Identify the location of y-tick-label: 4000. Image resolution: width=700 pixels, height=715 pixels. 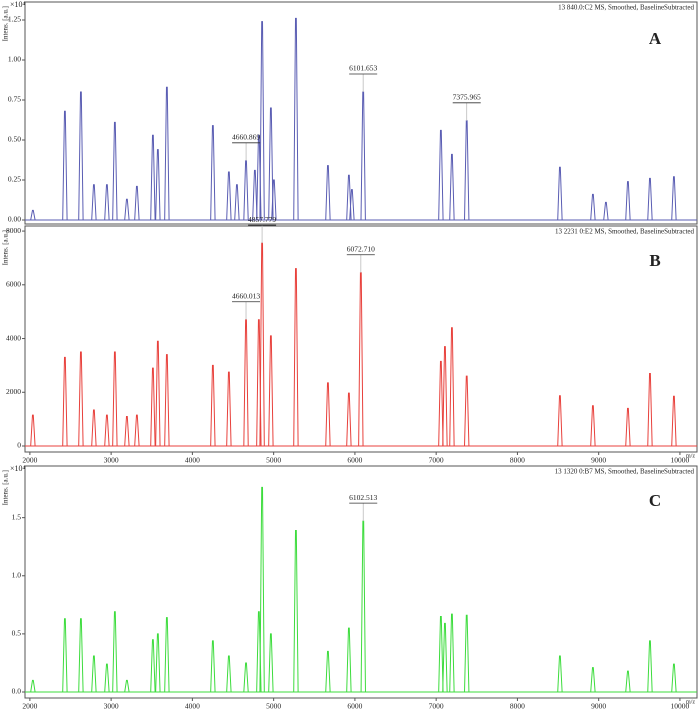
(13, 337).